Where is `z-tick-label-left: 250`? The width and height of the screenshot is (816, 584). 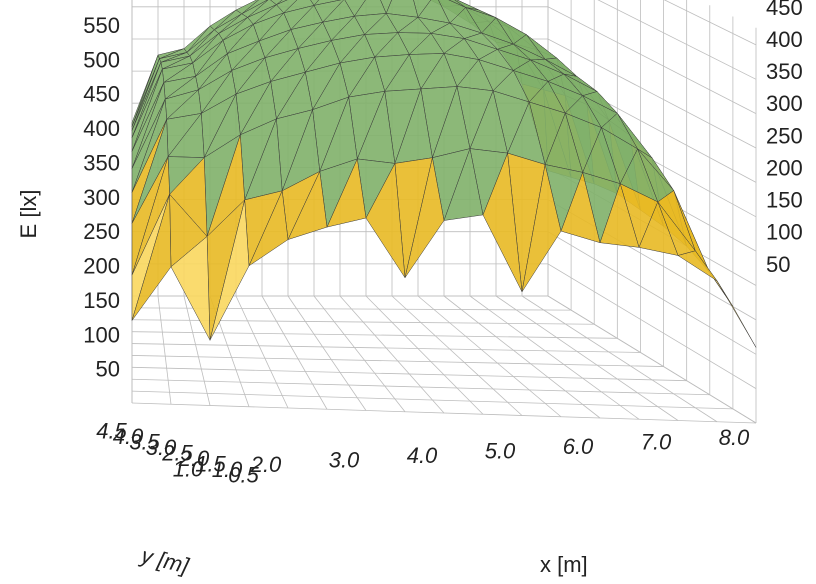 z-tick-label-left: 250 is located at coordinates (101, 231).